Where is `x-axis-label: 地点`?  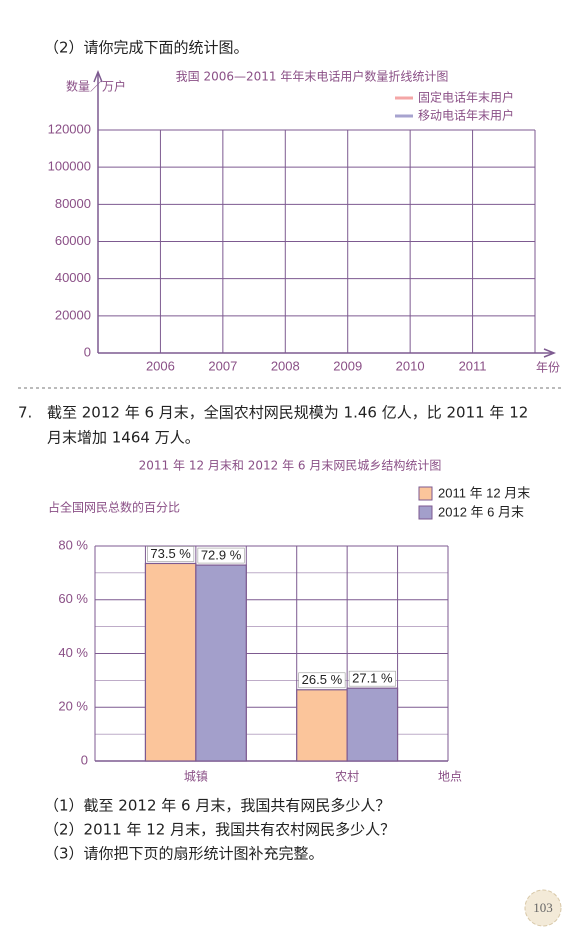
x-axis-label: 地点 is located at coordinates (450, 777).